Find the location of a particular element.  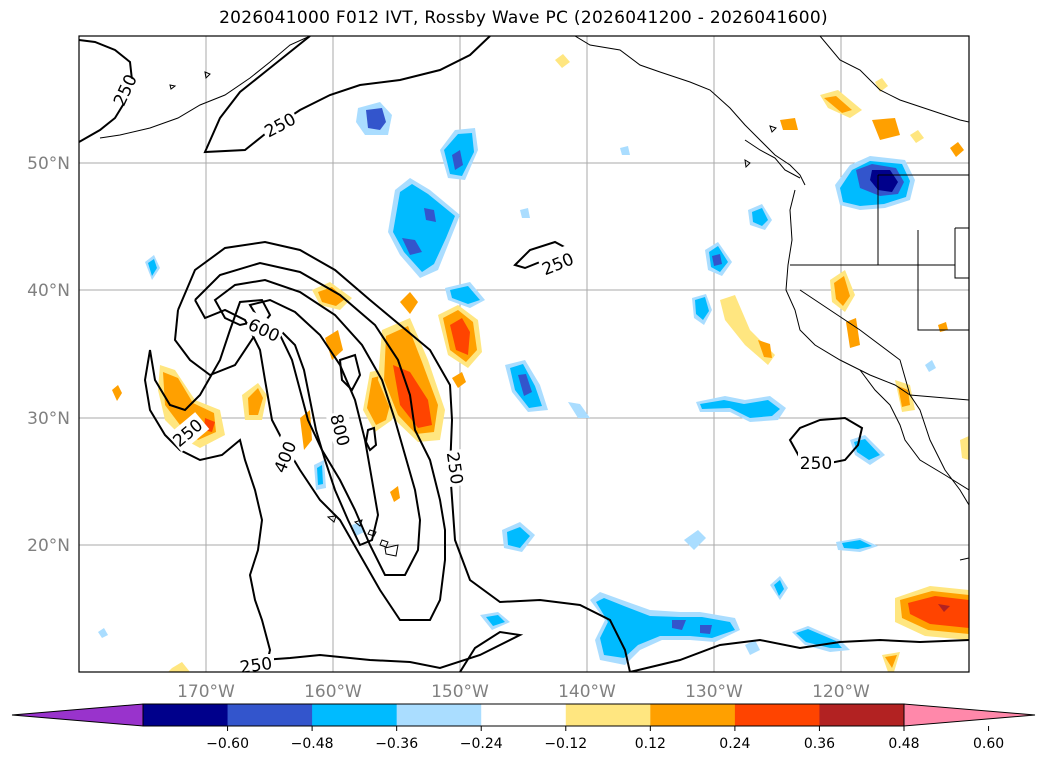

lon-label-120w: 120°W is located at coordinates (841, 692).